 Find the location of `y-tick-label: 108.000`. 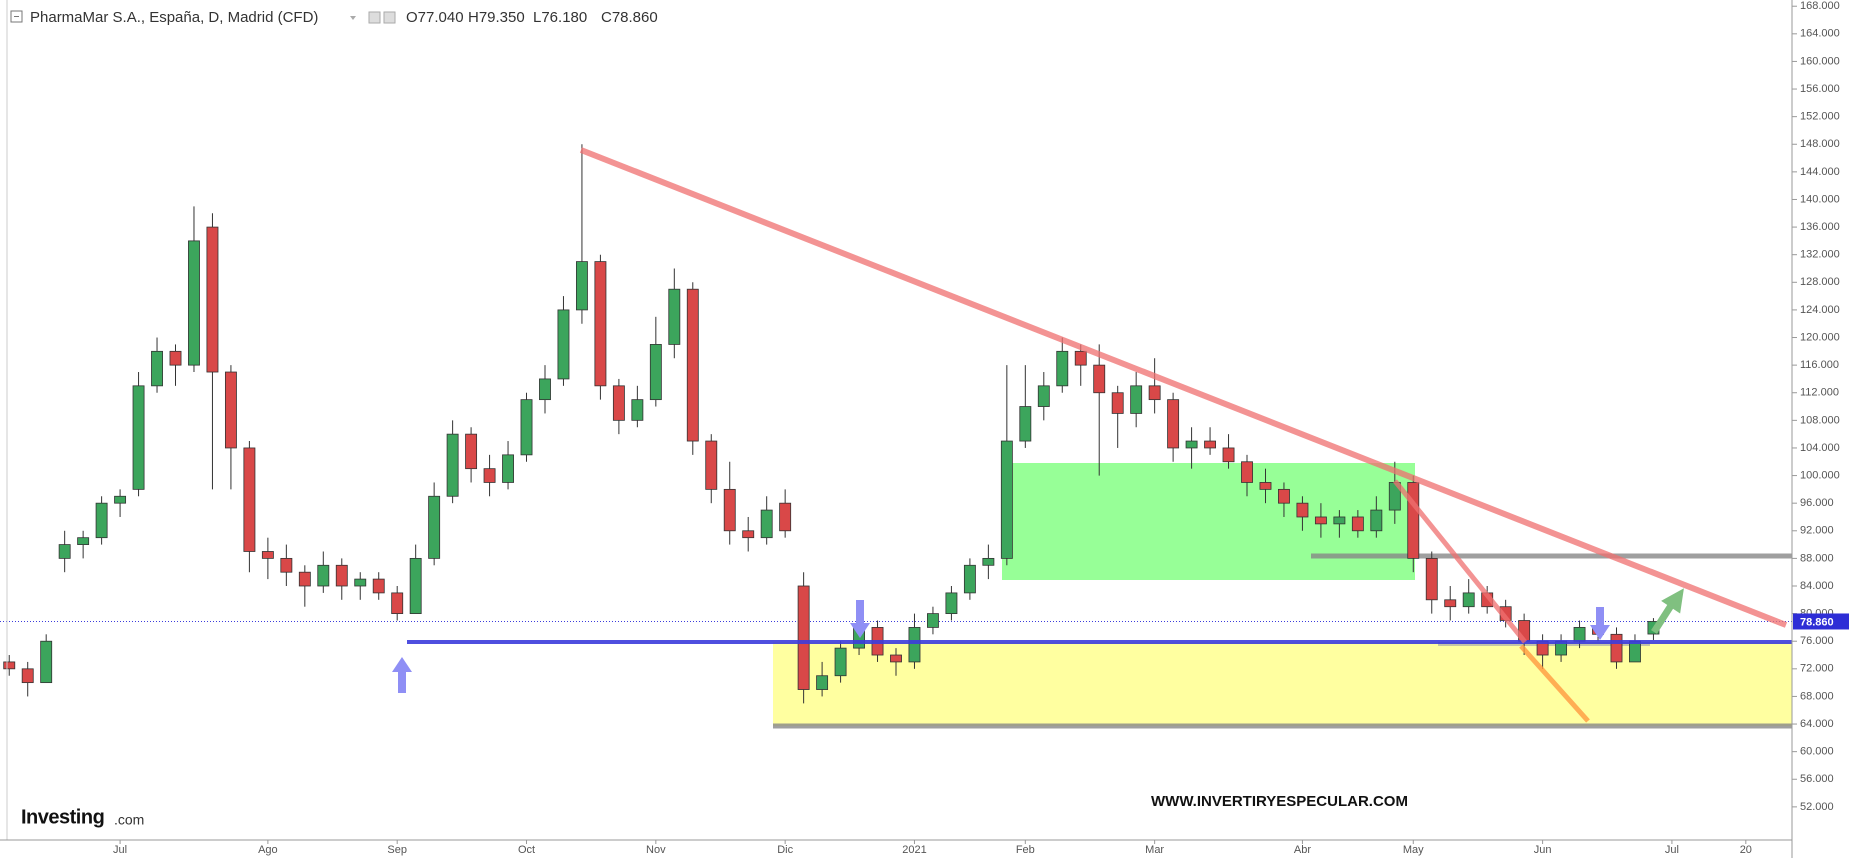

y-tick-label: 108.000 is located at coordinates (1820, 420).